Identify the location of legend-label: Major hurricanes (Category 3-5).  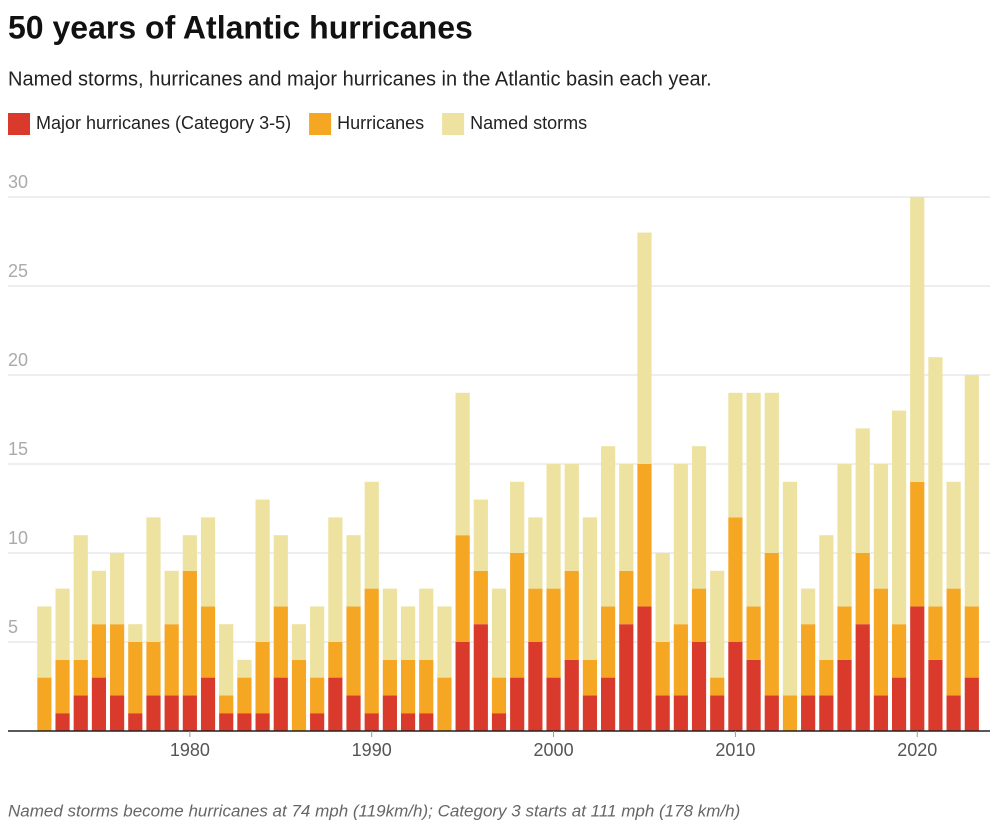
(163, 123).